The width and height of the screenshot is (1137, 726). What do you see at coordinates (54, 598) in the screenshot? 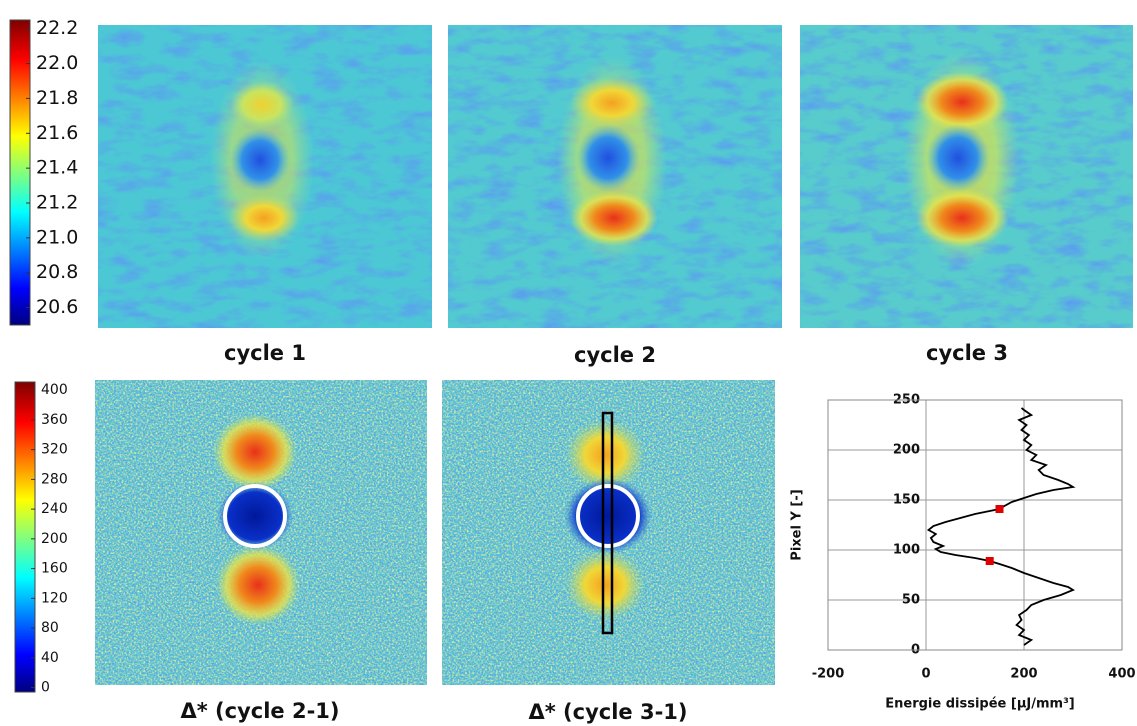
I see `colorbar-tick-label: 120` at bounding box center [54, 598].